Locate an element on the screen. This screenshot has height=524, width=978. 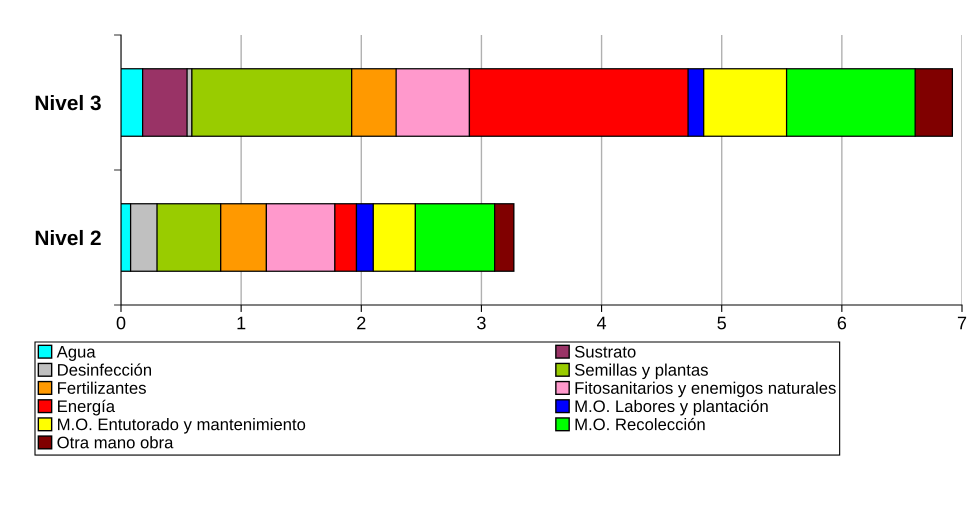
legend-label: M.O. Recolección is located at coordinates (640, 424).